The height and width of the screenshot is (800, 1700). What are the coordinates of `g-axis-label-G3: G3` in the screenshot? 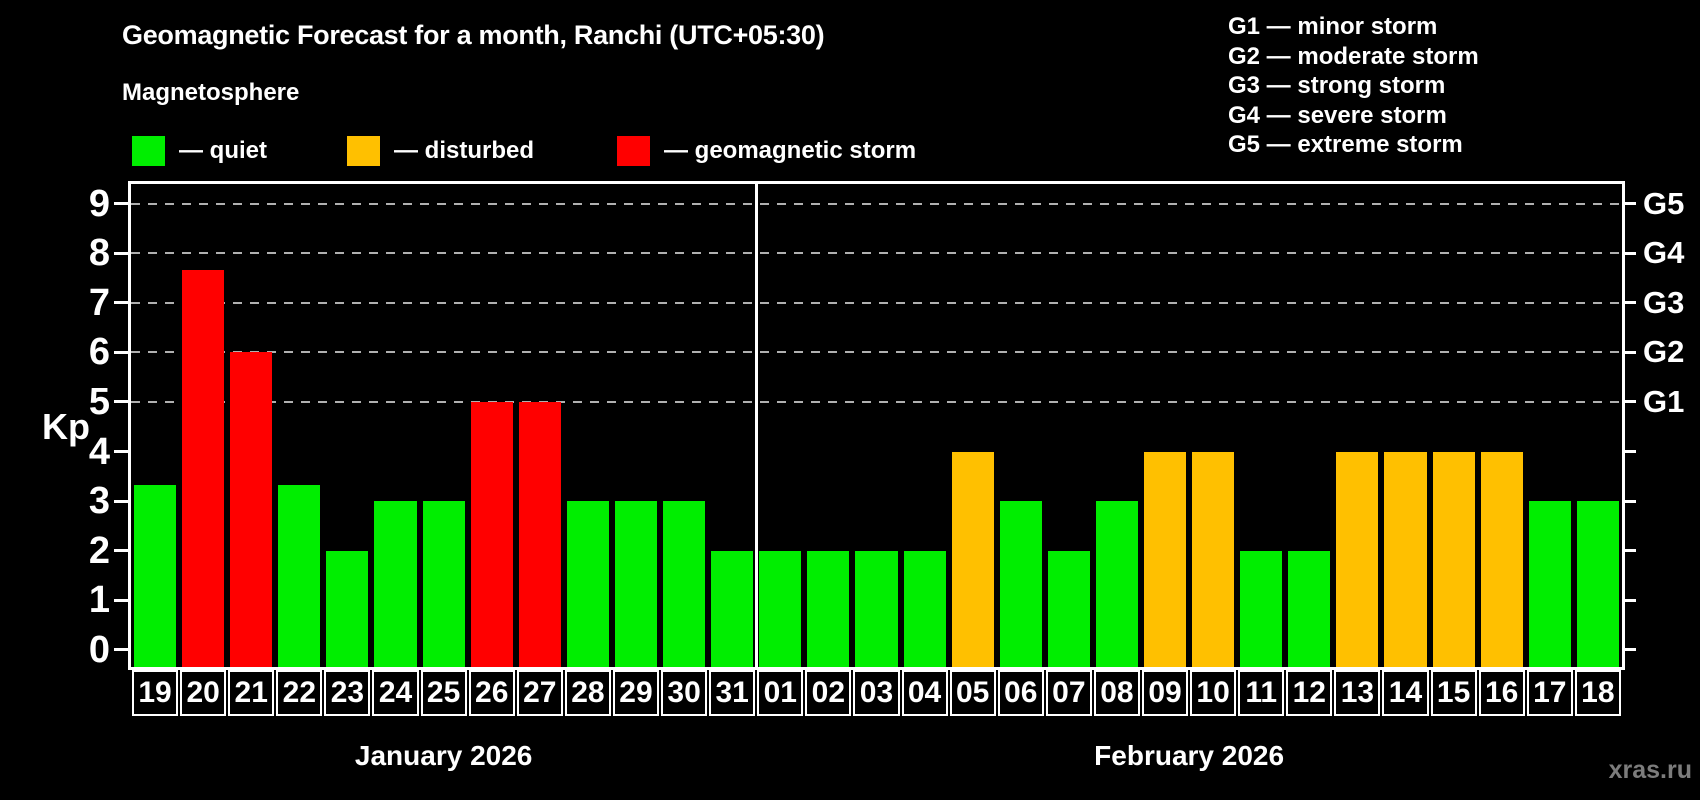 It's located at (1664, 302).